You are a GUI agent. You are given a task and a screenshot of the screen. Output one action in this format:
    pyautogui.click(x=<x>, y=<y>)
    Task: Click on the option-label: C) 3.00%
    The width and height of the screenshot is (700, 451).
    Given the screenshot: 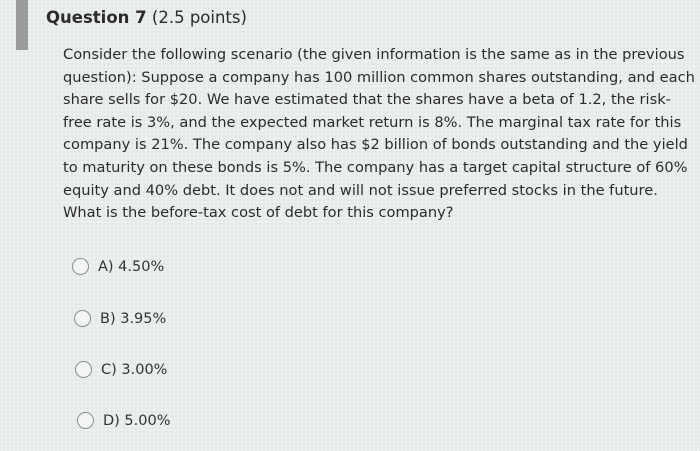 What is the action you would take?
    pyautogui.click(x=134, y=369)
    